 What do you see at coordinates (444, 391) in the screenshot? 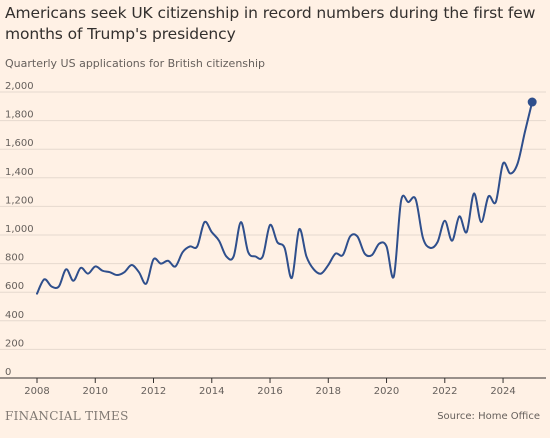
I see `x-tick-label: 2022` at bounding box center [444, 391].